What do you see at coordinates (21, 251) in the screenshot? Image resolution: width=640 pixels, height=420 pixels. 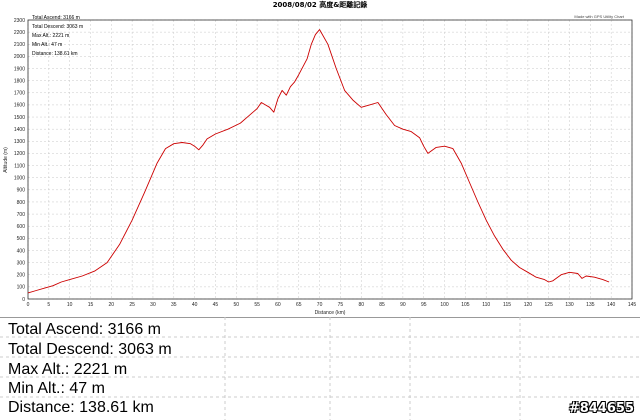 I see `y-tick-label: 400` at bounding box center [21, 251].